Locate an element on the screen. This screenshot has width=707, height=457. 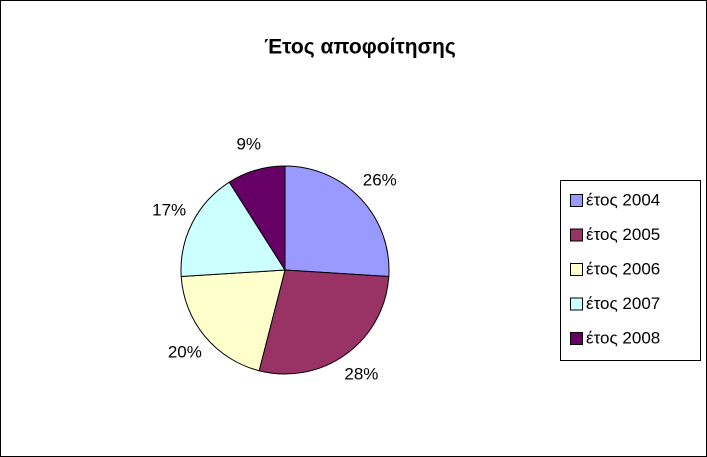
legend-box is located at coordinates (630, 270).